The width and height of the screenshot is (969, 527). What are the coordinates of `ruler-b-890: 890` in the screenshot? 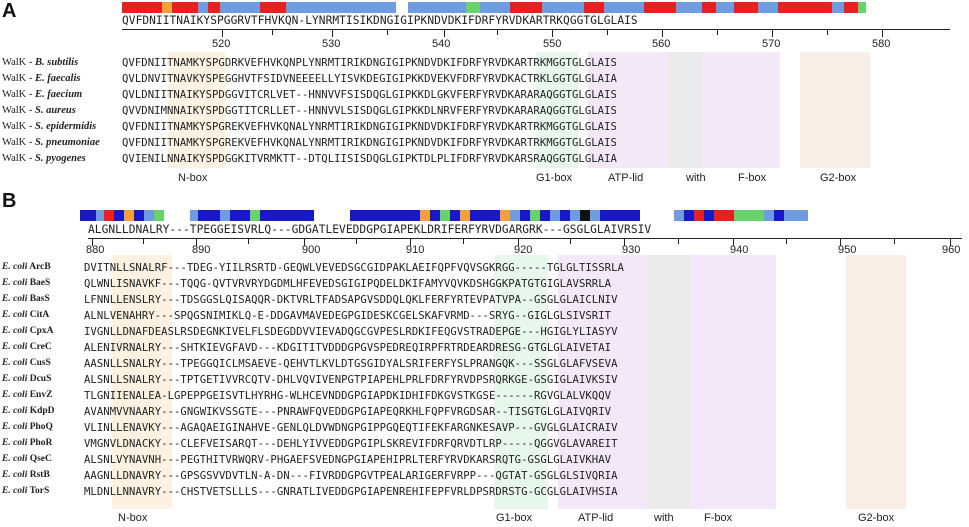 It's located at (201, 250).